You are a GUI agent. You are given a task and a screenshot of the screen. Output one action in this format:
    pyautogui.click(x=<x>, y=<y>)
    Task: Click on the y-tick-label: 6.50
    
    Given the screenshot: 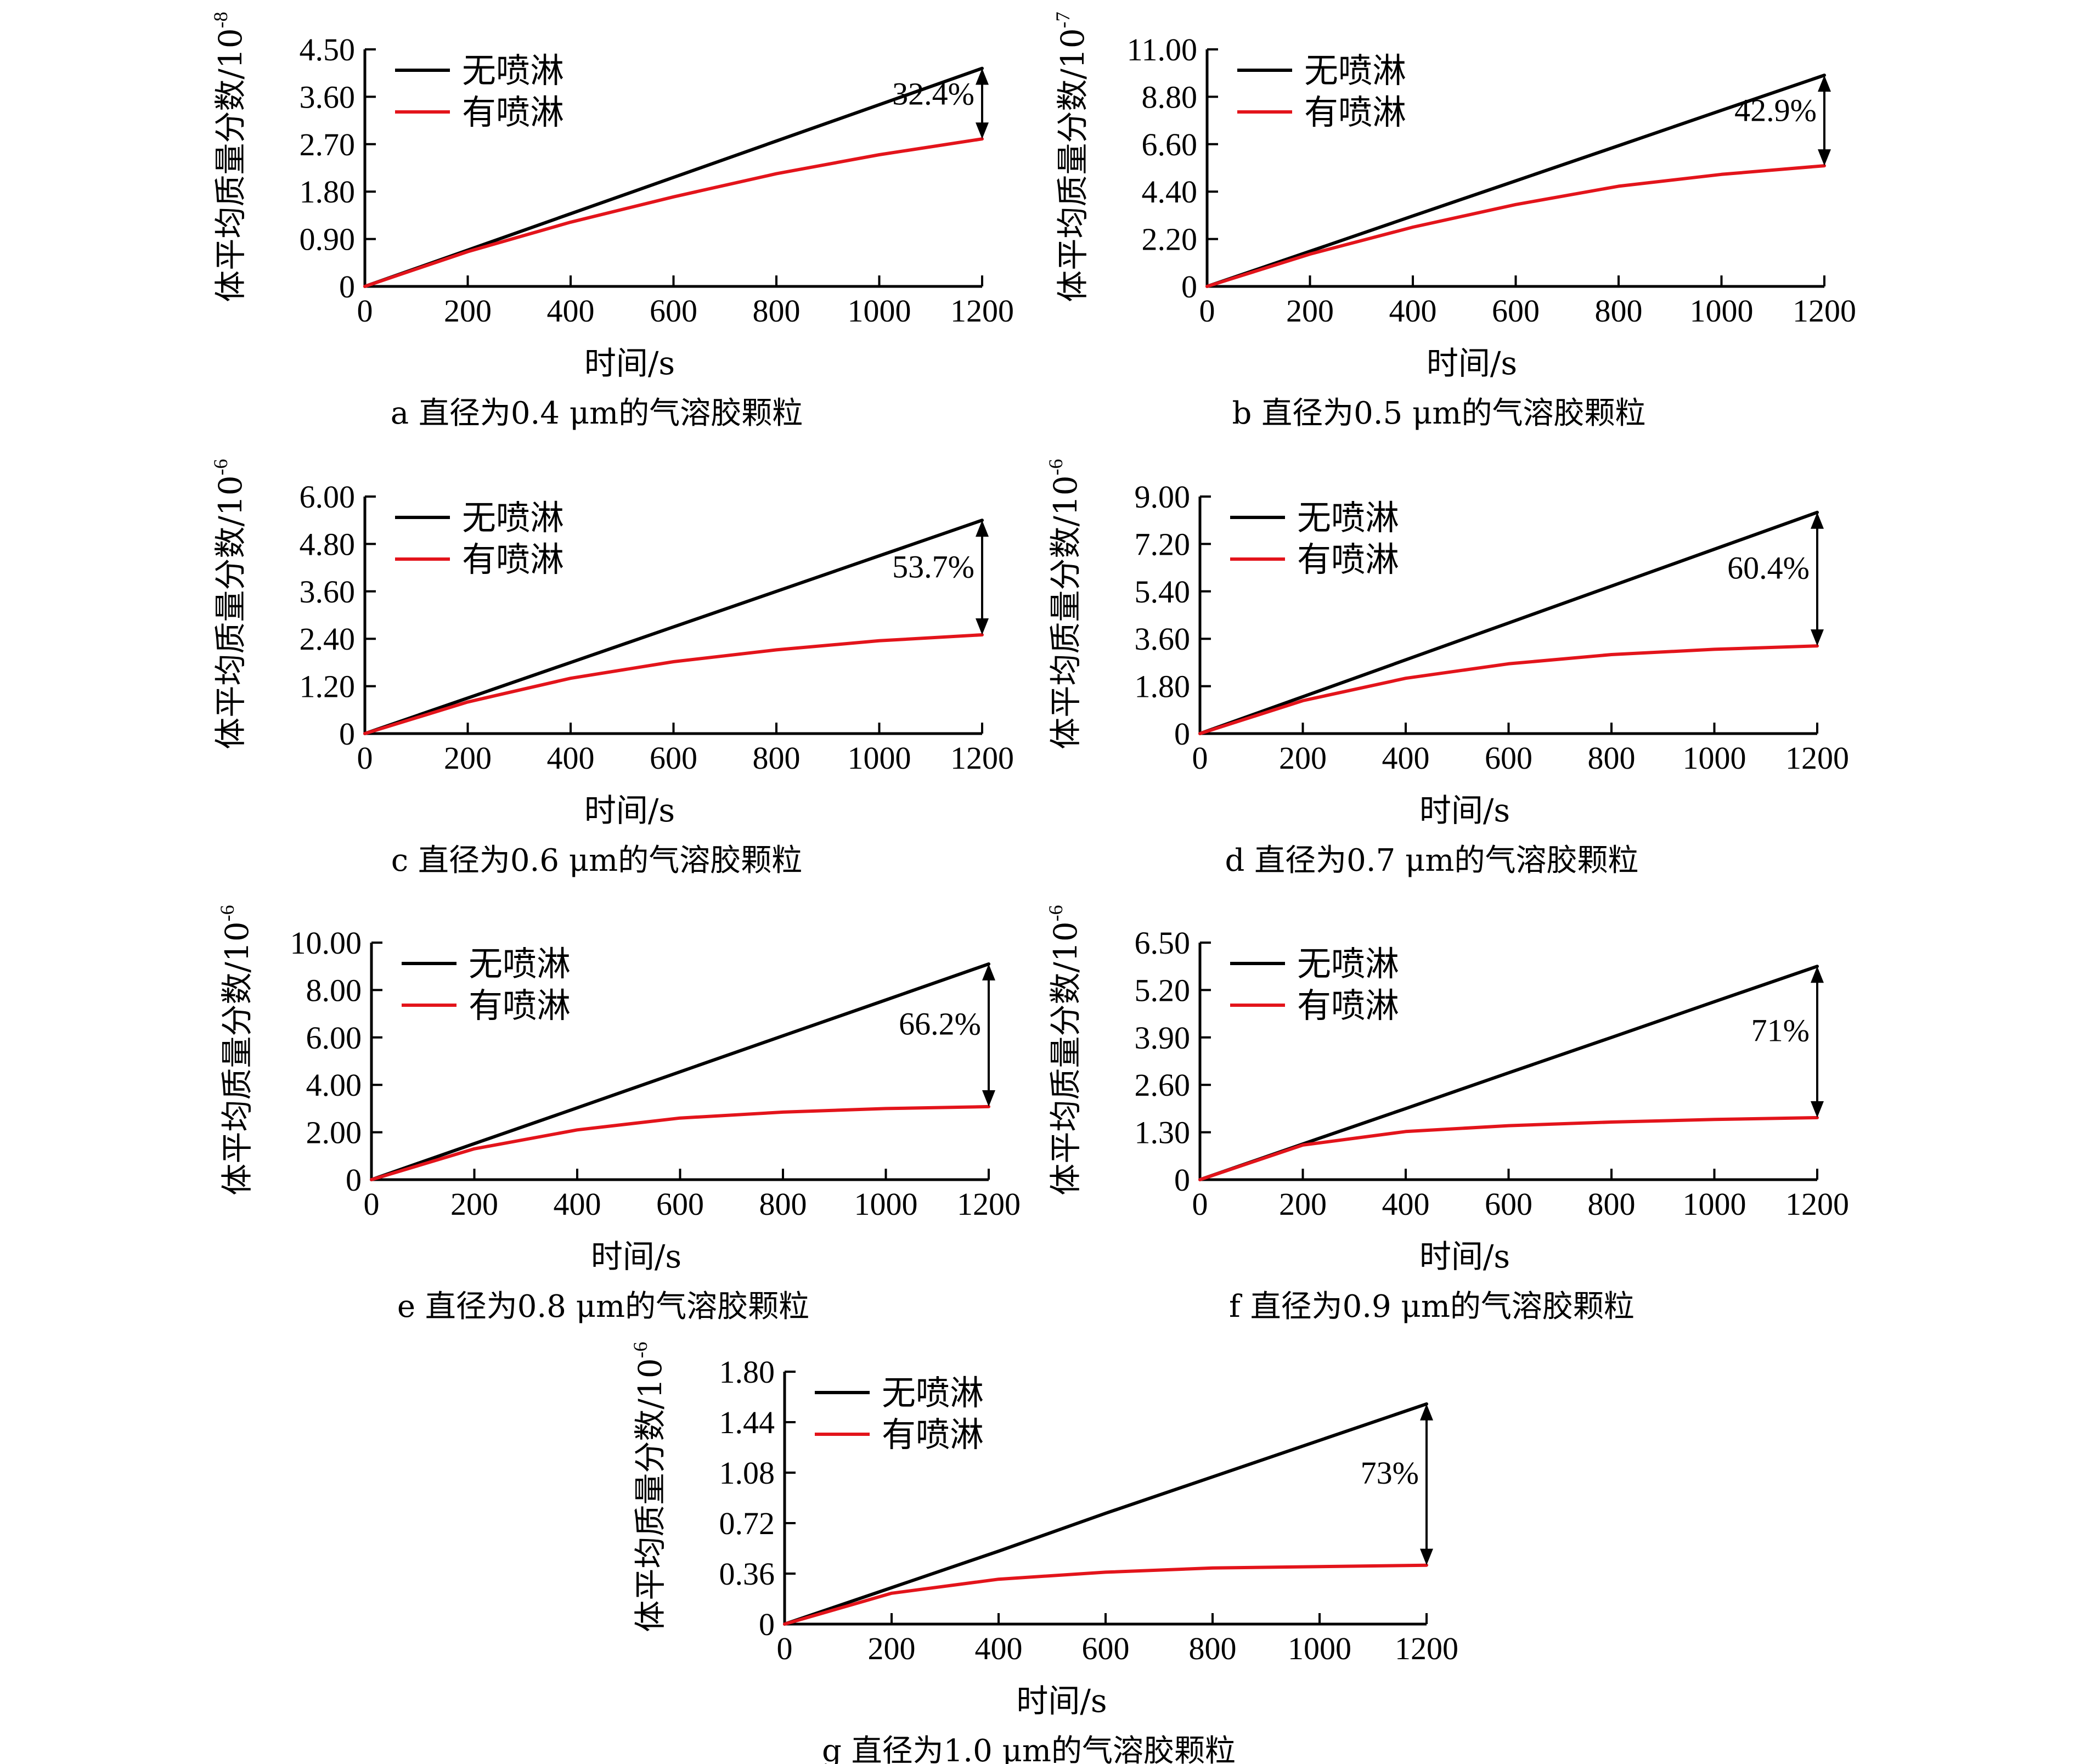 What is the action you would take?
    pyautogui.click(x=1163, y=943)
    